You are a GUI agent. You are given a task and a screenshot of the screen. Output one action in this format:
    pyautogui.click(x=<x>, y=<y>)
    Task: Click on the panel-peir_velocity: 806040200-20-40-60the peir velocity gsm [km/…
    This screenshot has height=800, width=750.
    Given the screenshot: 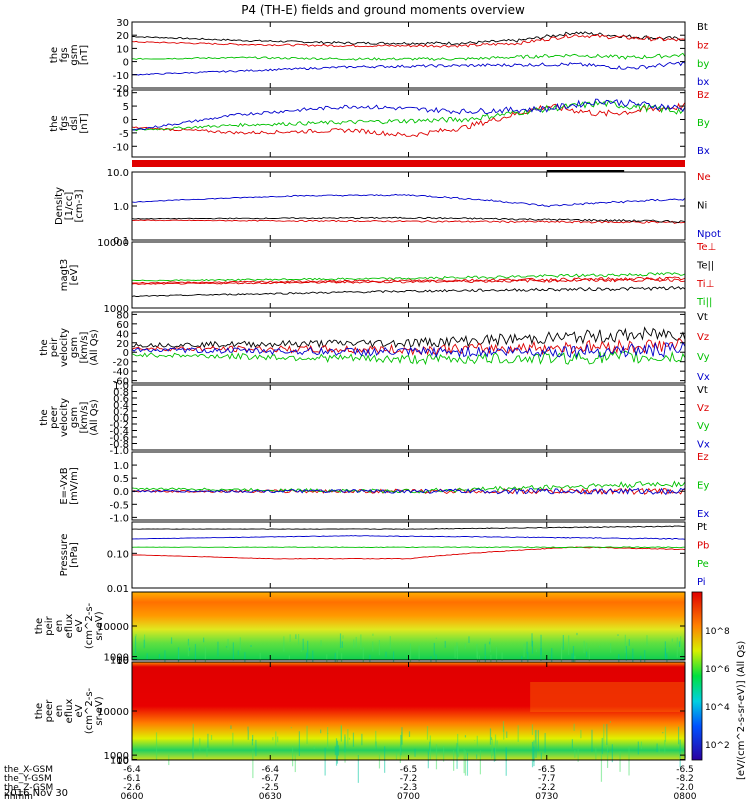 What is the action you would take?
    pyautogui.click(x=374, y=348)
    